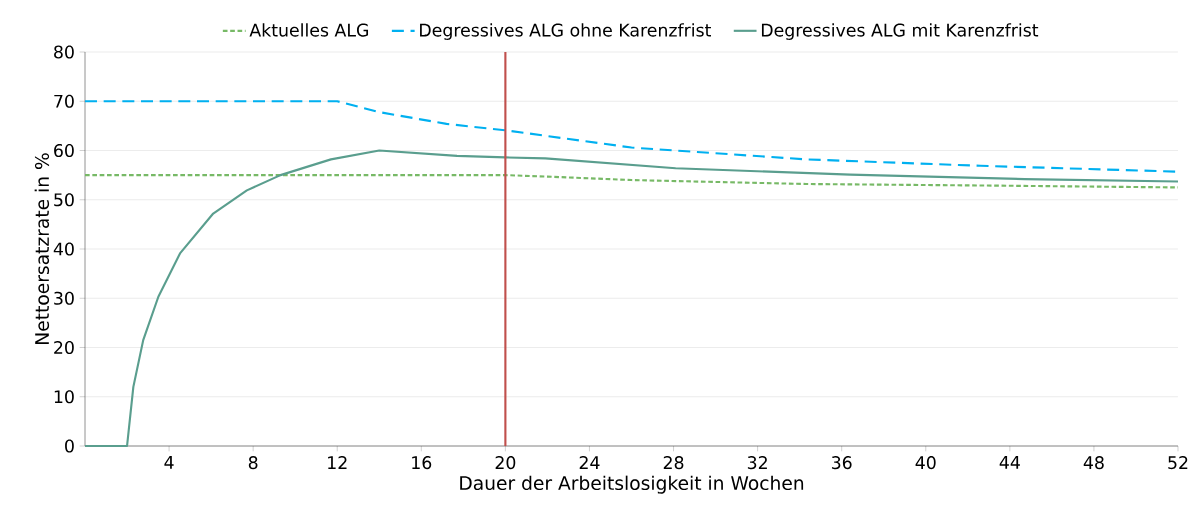 This screenshot has width=1190, height=515. Describe the element at coordinates (64, 397) in the screenshot. I see `y-tick-label: 10` at that location.